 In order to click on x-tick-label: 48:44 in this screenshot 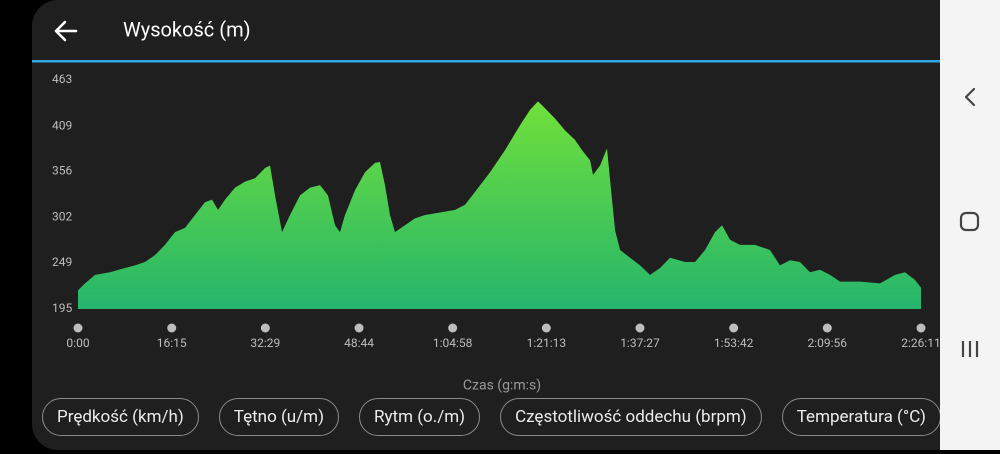, I will do `click(359, 343)`.